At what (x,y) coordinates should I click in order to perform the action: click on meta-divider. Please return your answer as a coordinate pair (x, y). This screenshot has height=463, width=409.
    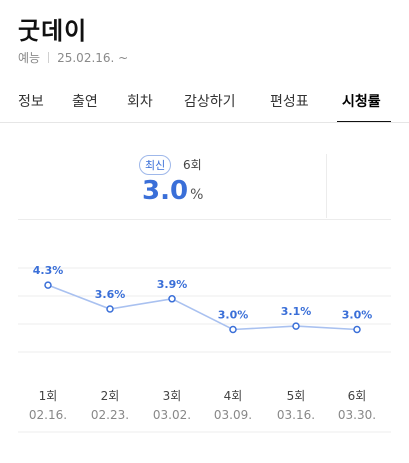
    Looking at the image, I should click on (49, 57).